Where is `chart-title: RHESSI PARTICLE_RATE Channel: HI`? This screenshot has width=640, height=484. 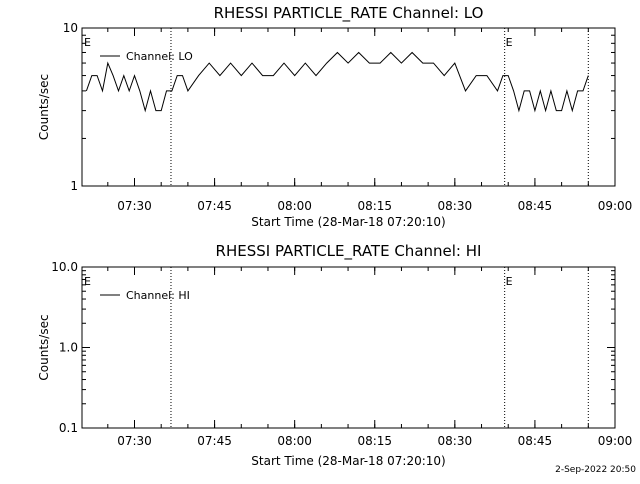 chart-title: RHESSI PARTICLE_RATE Channel: HI is located at coordinates (349, 251).